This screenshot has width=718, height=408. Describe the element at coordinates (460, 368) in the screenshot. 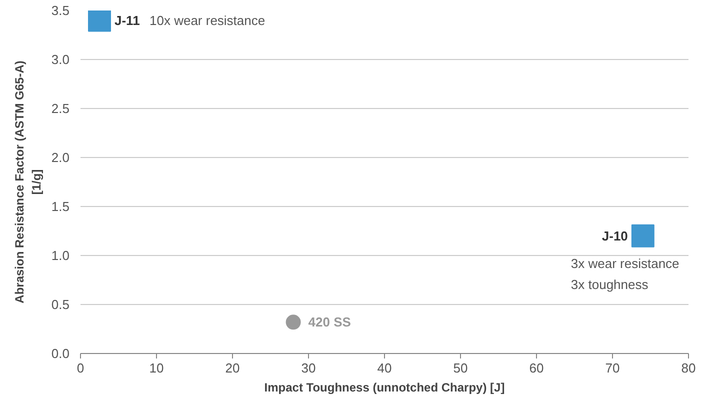

I see `x-tick-label: 50` at that location.